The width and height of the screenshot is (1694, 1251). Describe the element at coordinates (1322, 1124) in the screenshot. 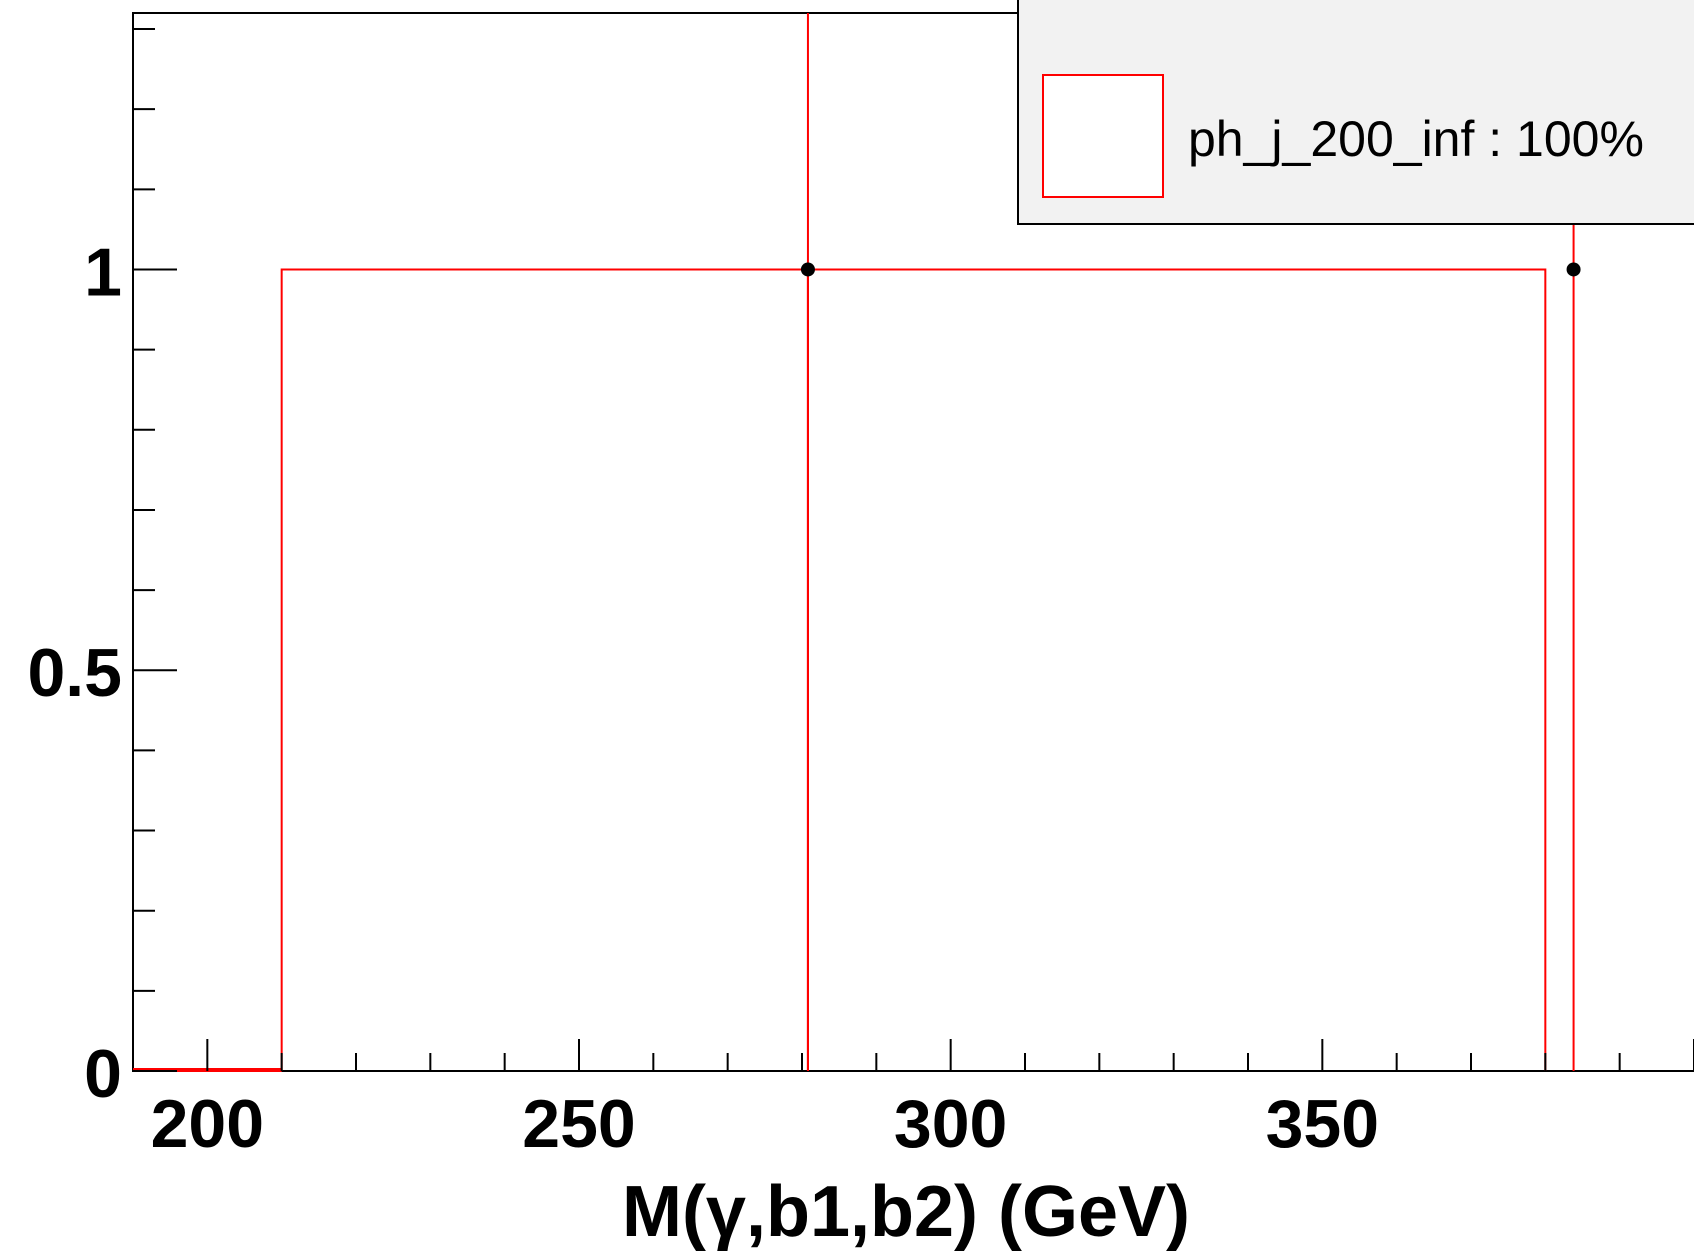

I see `x-tick-label: 350` at that location.